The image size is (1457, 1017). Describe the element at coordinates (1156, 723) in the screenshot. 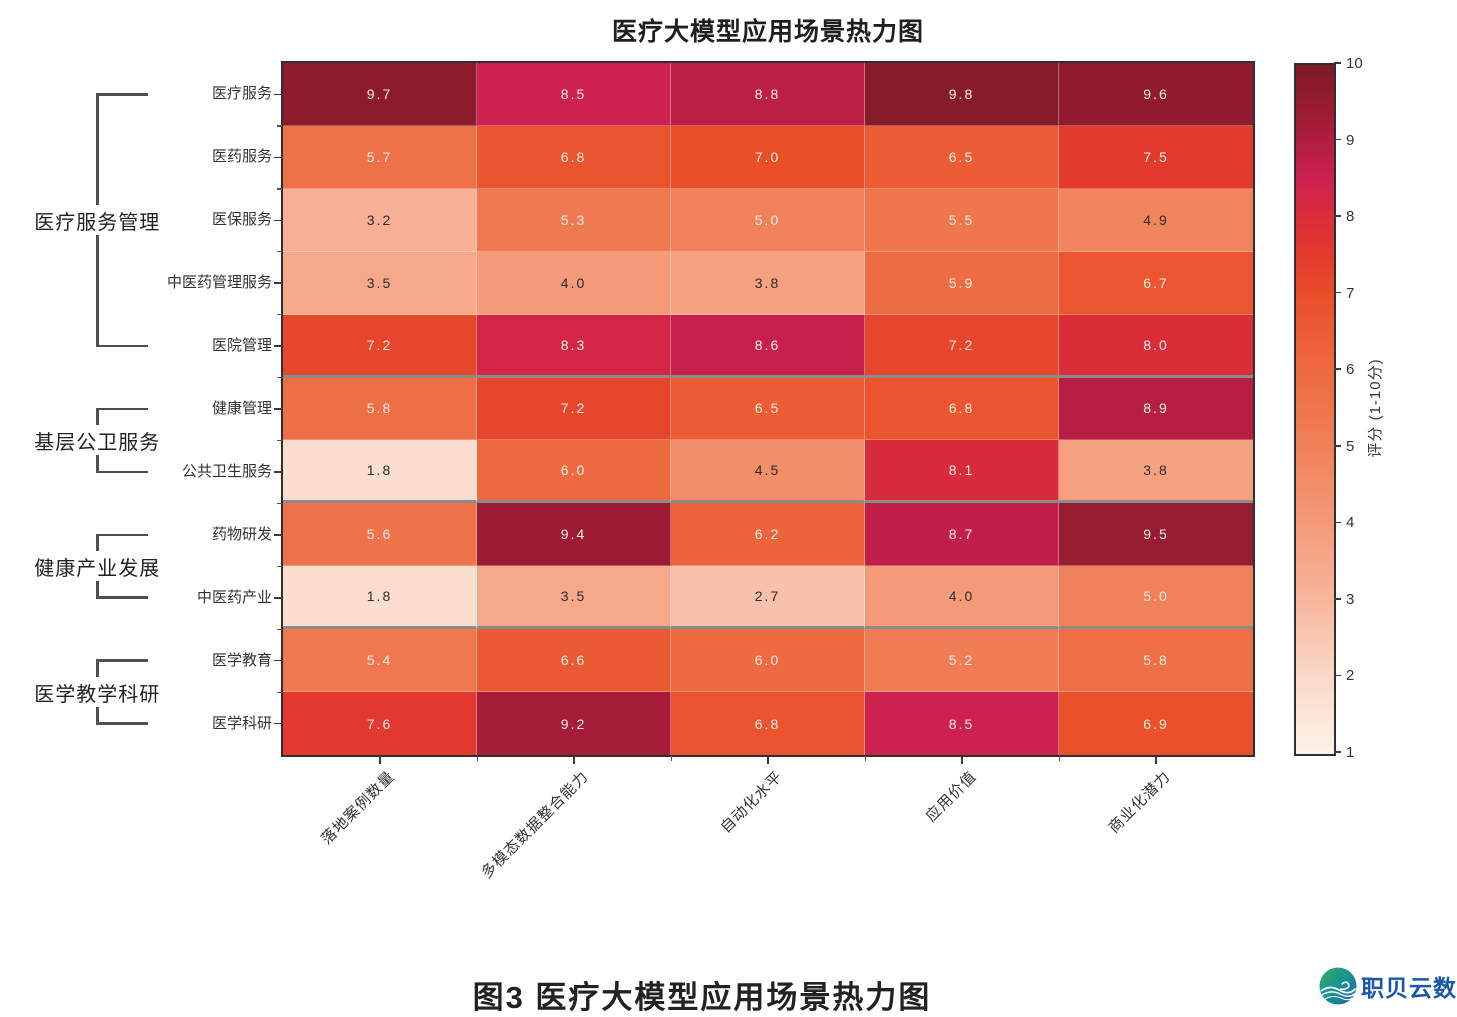

I see `cell-value: 6.9` at that location.